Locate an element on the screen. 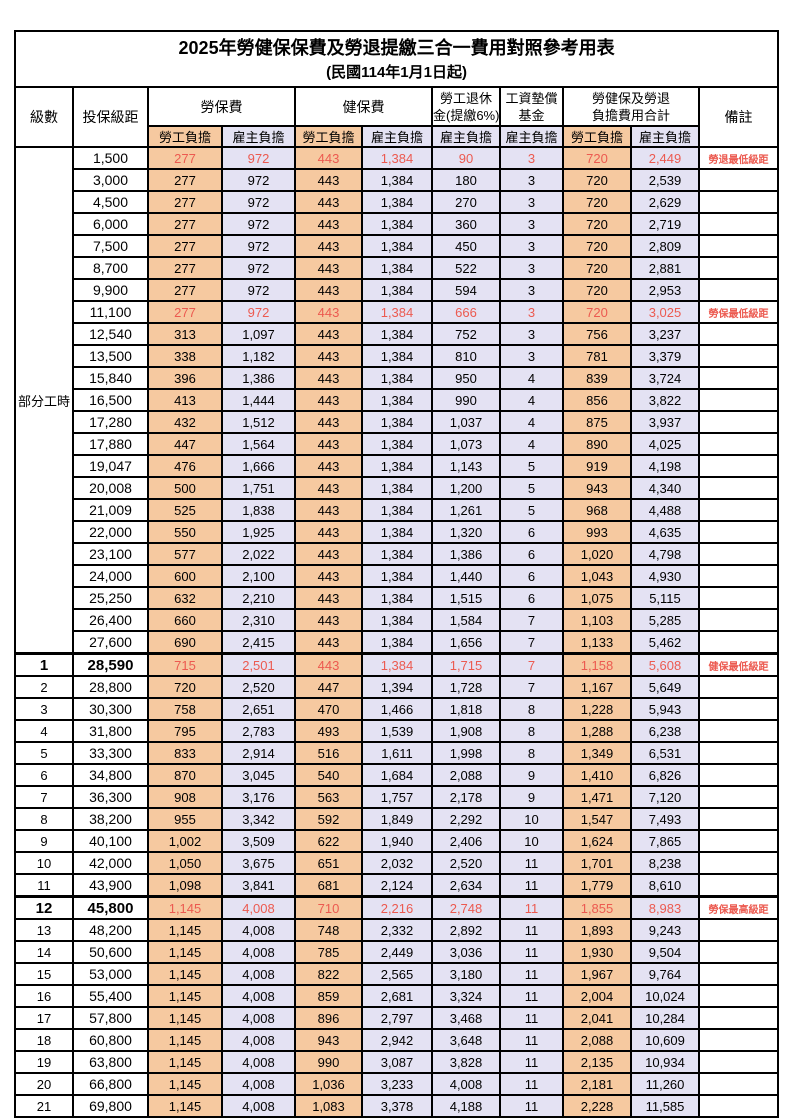 This screenshot has width=791, height=1120. value-cell: 8,610 is located at coordinates (665, 885).